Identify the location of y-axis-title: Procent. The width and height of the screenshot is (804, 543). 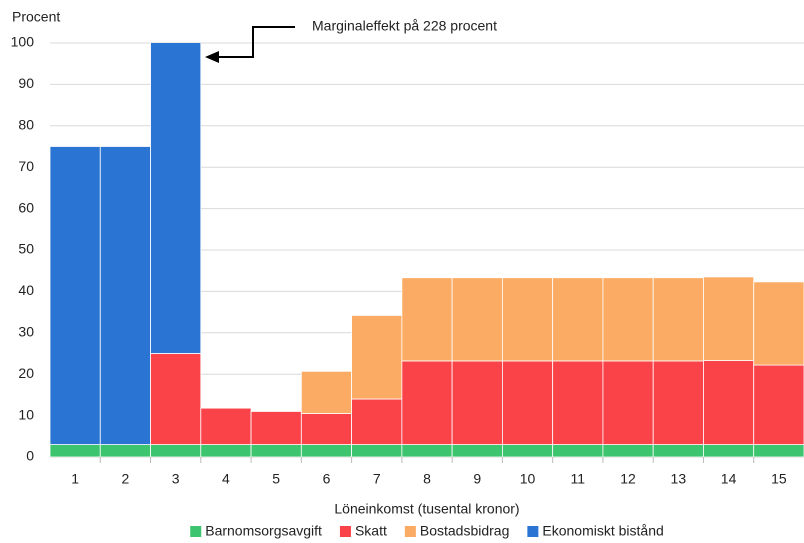
(36, 17).